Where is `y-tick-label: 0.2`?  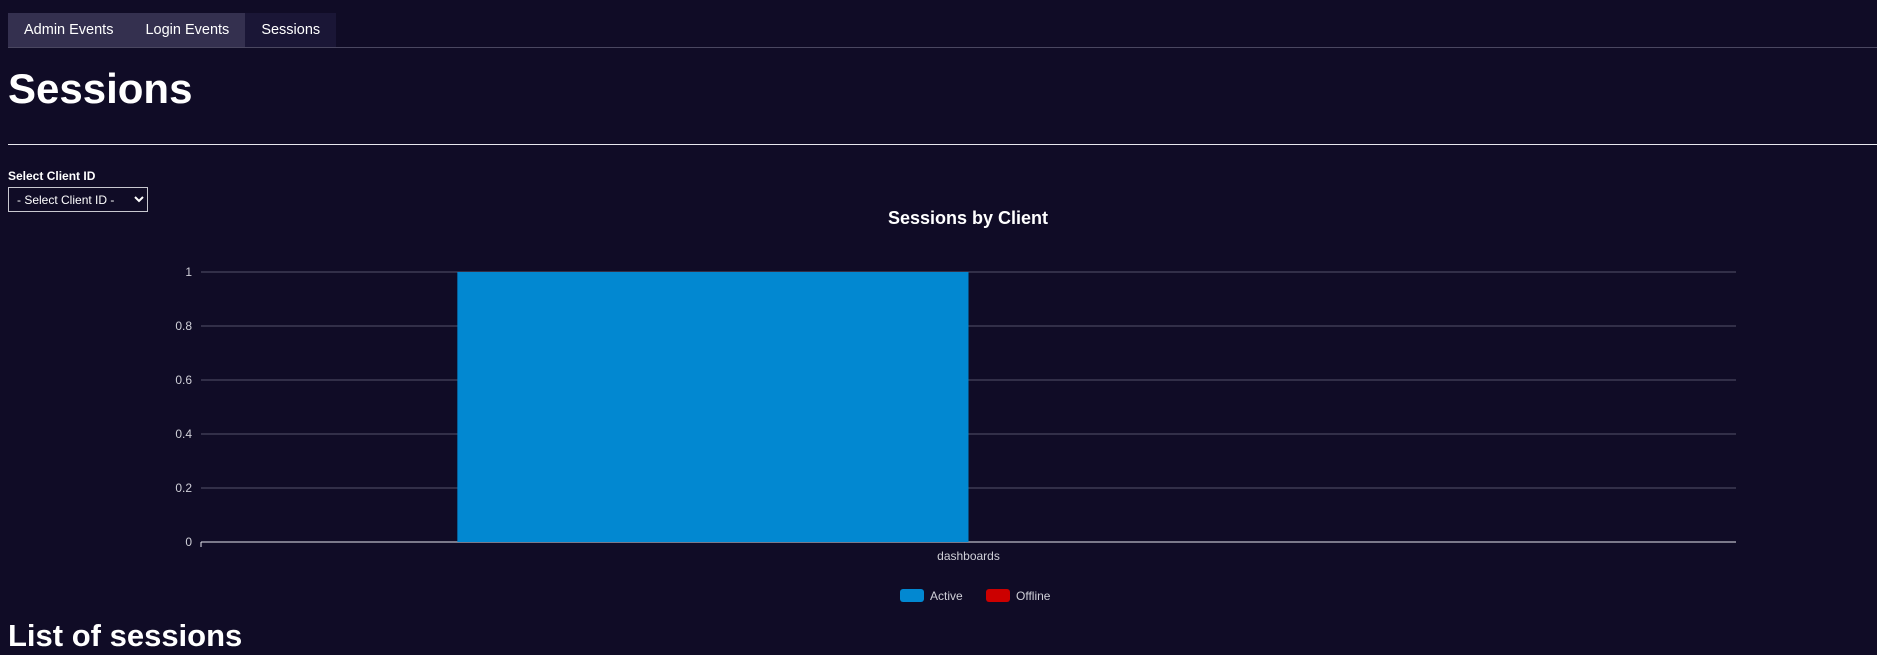 y-tick-label: 0.2 is located at coordinates (183, 488).